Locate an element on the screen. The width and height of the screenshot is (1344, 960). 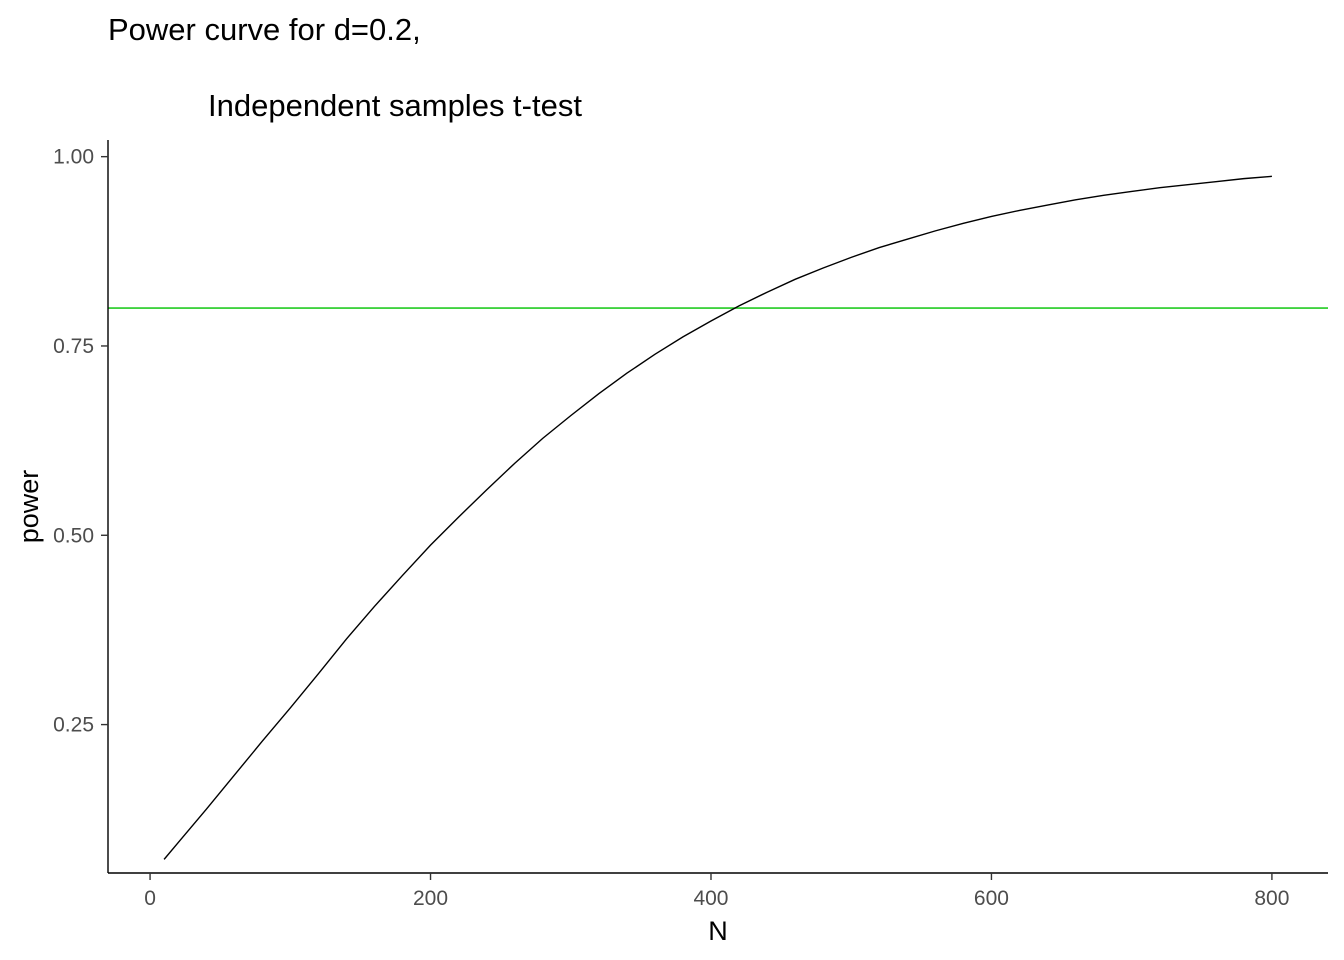
chart-title: Power curve for d=0.2, is located at coordinates (264, 29).